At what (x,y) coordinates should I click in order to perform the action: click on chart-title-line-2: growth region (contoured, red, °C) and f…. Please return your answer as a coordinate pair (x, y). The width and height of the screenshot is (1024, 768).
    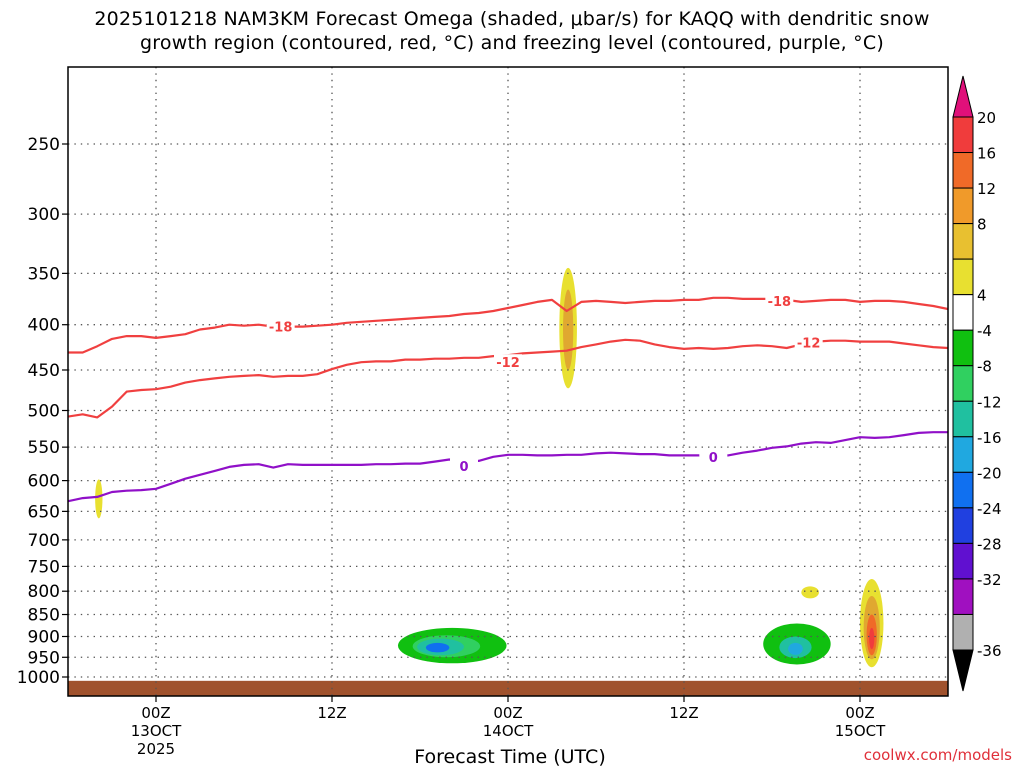
    Looking at the image, I should click on (512, 43).